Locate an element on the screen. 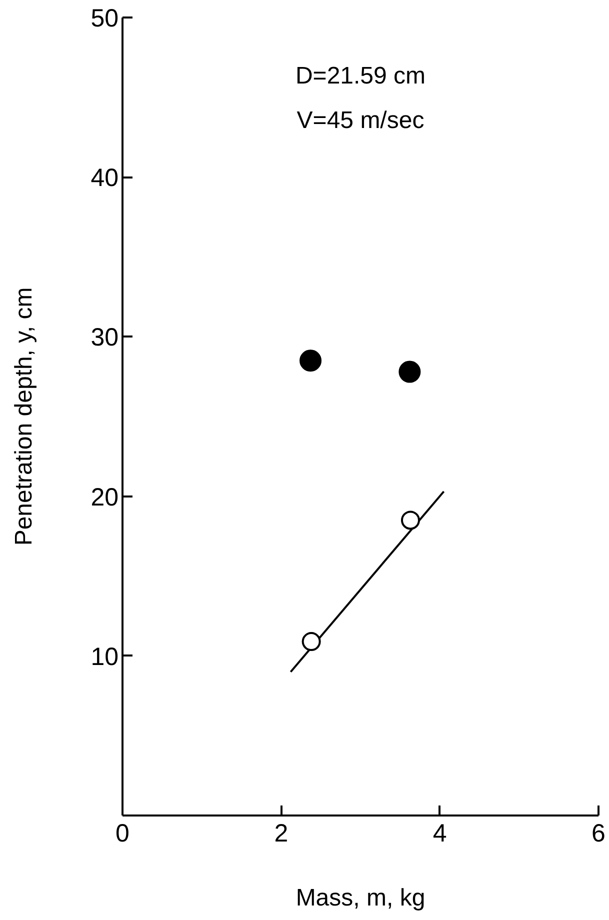  y-tick-label: 30 is located at coordinates (104, 338).